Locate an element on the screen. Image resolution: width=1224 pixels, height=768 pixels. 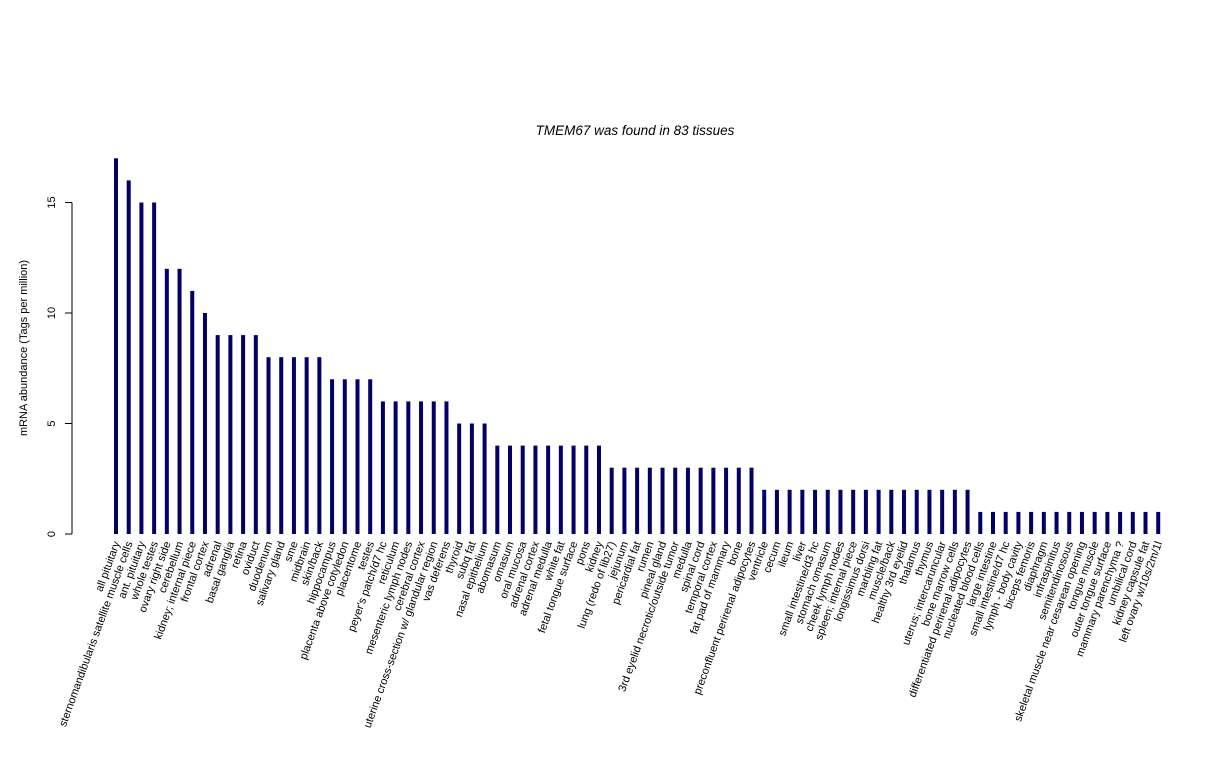
y-tick-label: 15 is located at coordinates (52, 202).